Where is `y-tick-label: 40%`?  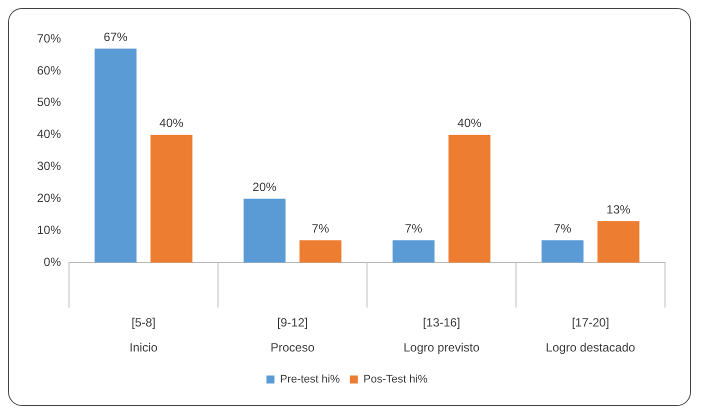 y-tick-label: 40% is located at coordinates (49, 134).